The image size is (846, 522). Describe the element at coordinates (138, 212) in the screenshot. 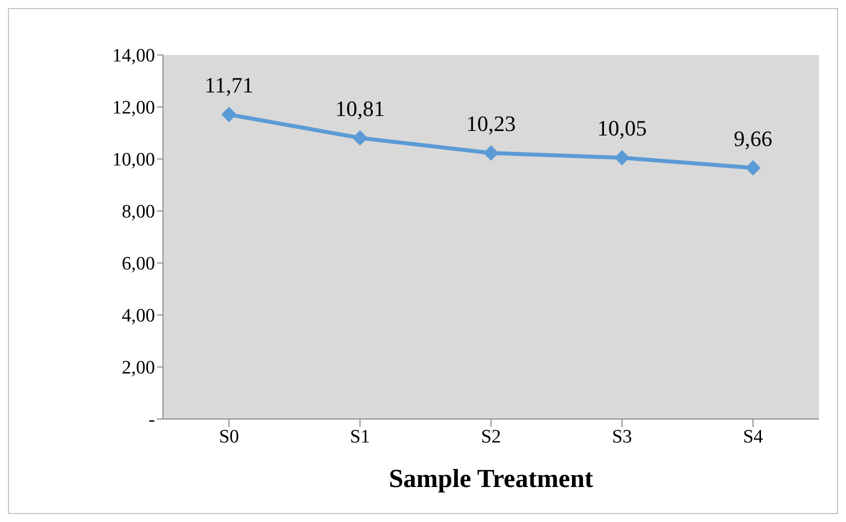

I see `y-tick-label: 8,00` at that location.